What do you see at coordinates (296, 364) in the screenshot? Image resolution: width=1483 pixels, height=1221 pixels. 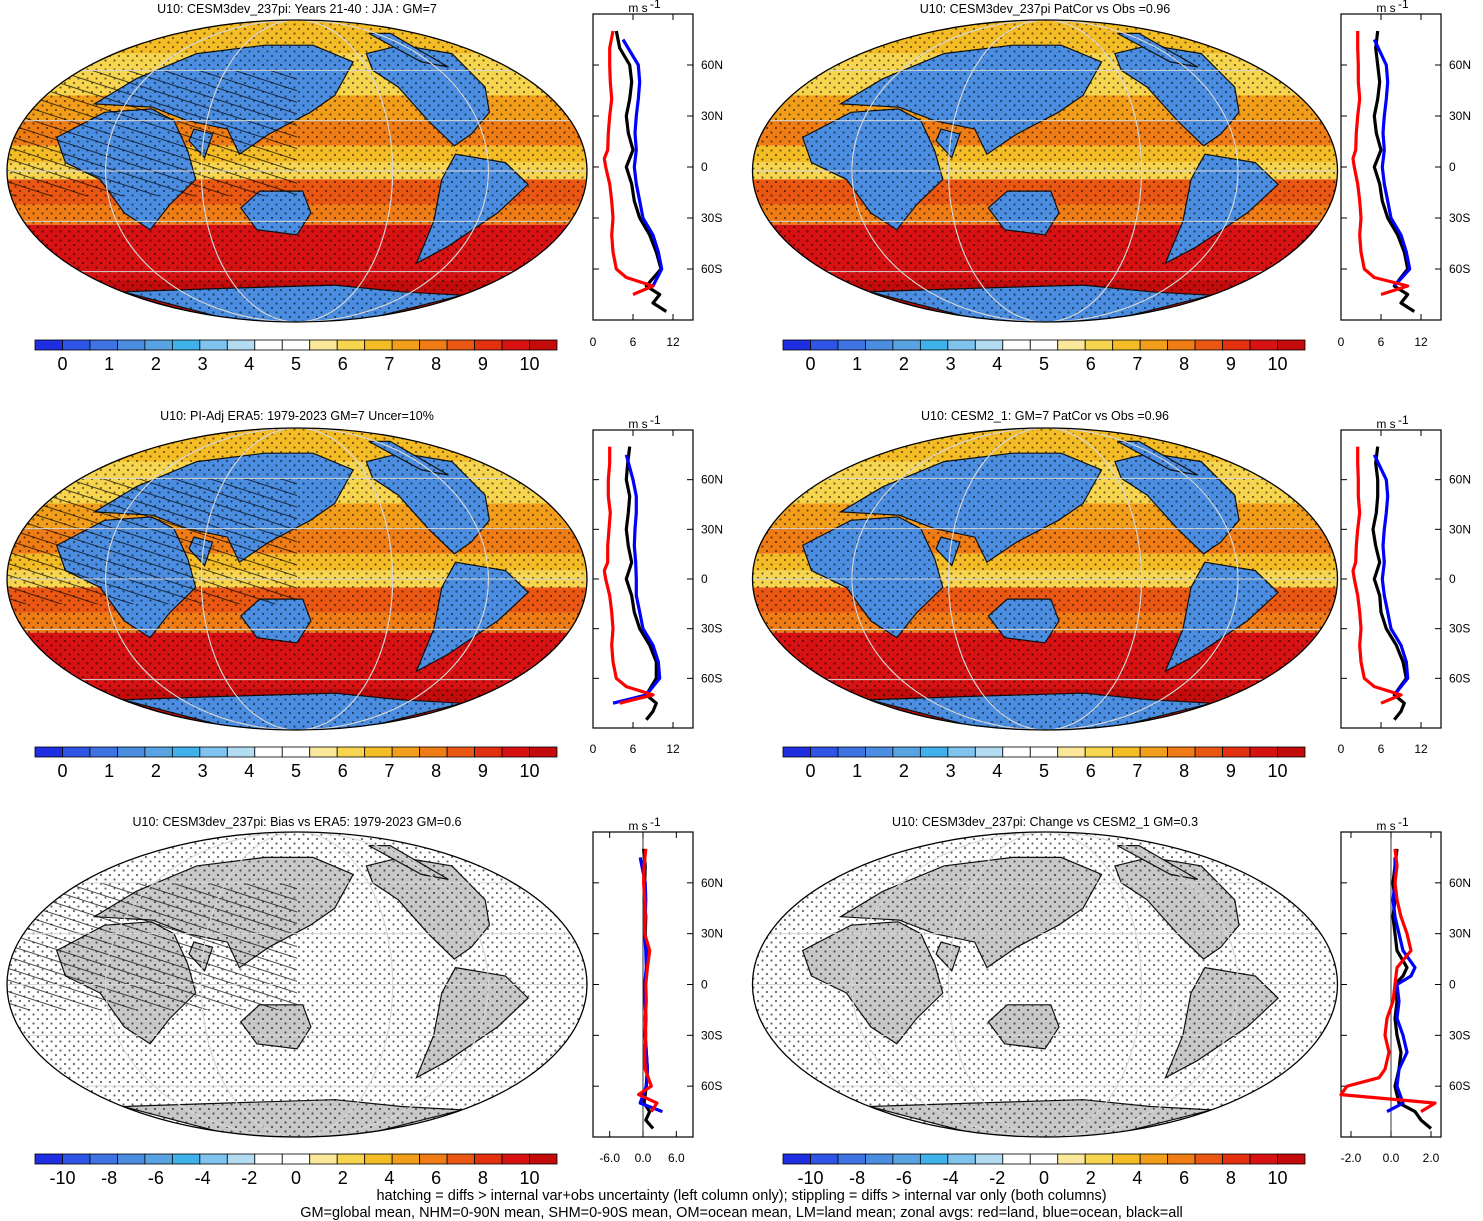 I see `colorbar-label: 5` at bounding box center [296, 364].